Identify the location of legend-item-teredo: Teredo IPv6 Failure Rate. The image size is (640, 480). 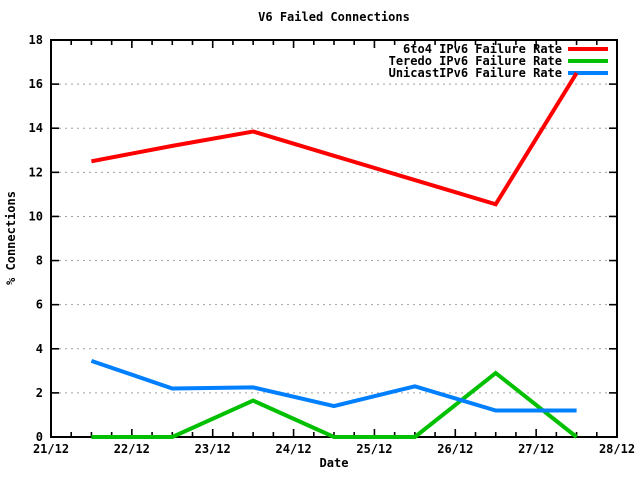
(498, 61).